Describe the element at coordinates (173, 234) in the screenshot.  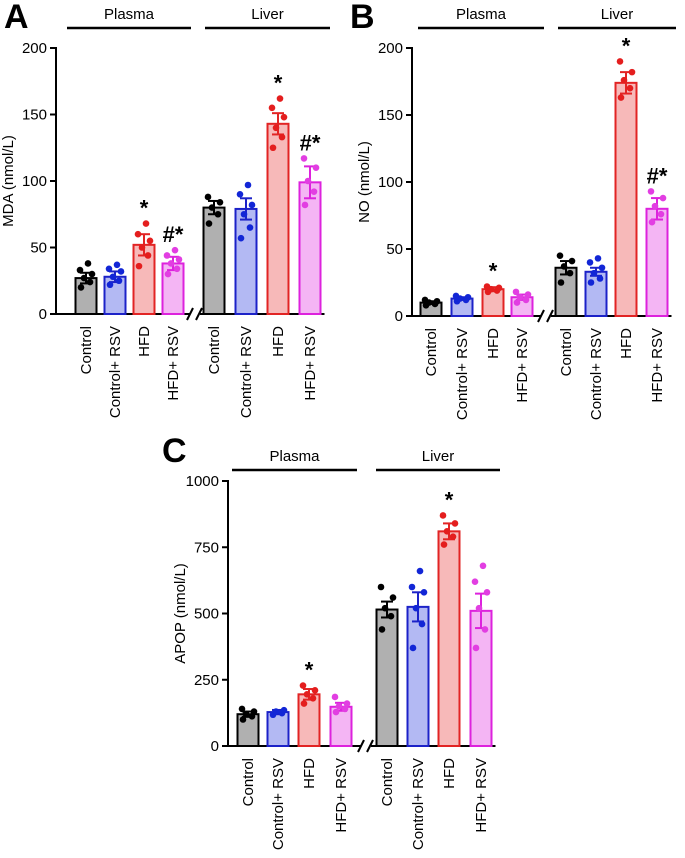
I see `significance-mark: #*` at that location.